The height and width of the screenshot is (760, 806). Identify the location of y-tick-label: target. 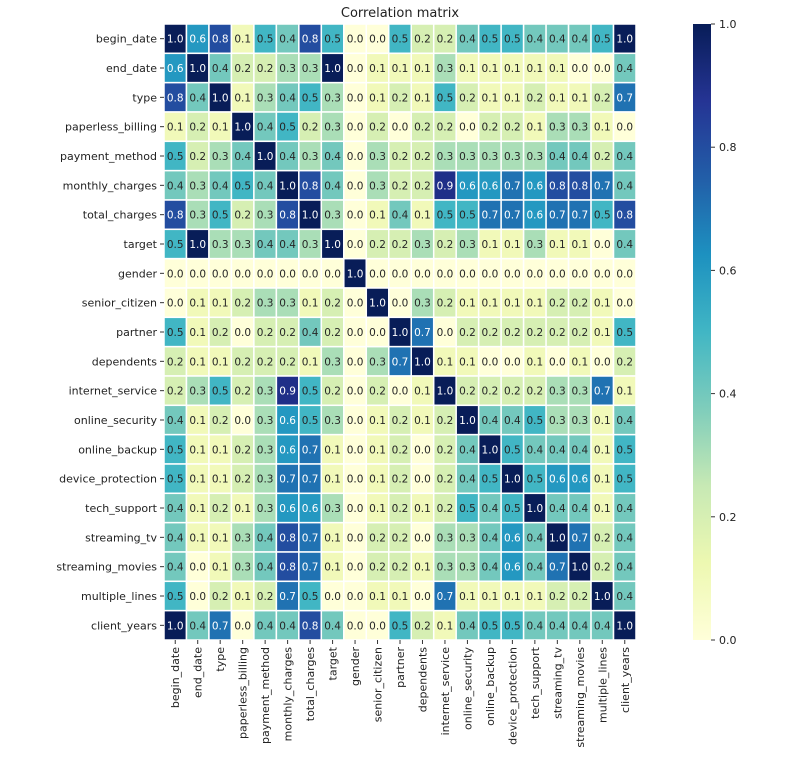
(141, 244).